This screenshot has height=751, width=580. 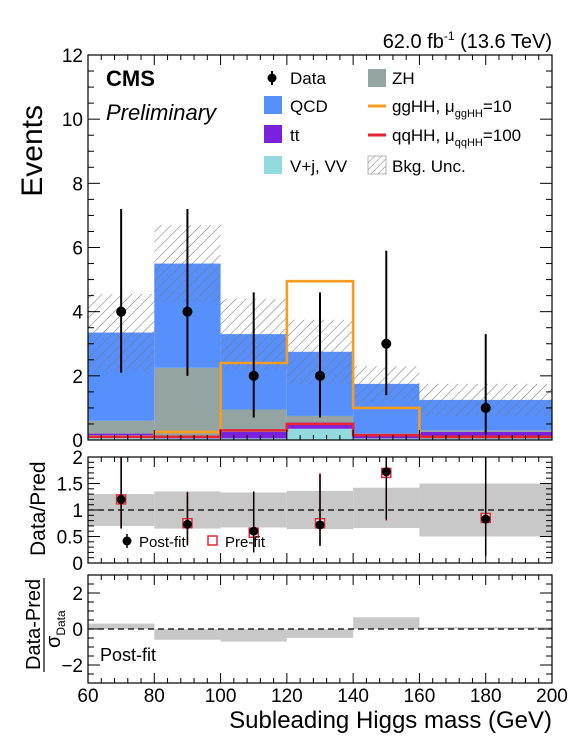 I want to click on legend-gghh-label: ggHH, μggHH=10, so click(x=452, y=108).